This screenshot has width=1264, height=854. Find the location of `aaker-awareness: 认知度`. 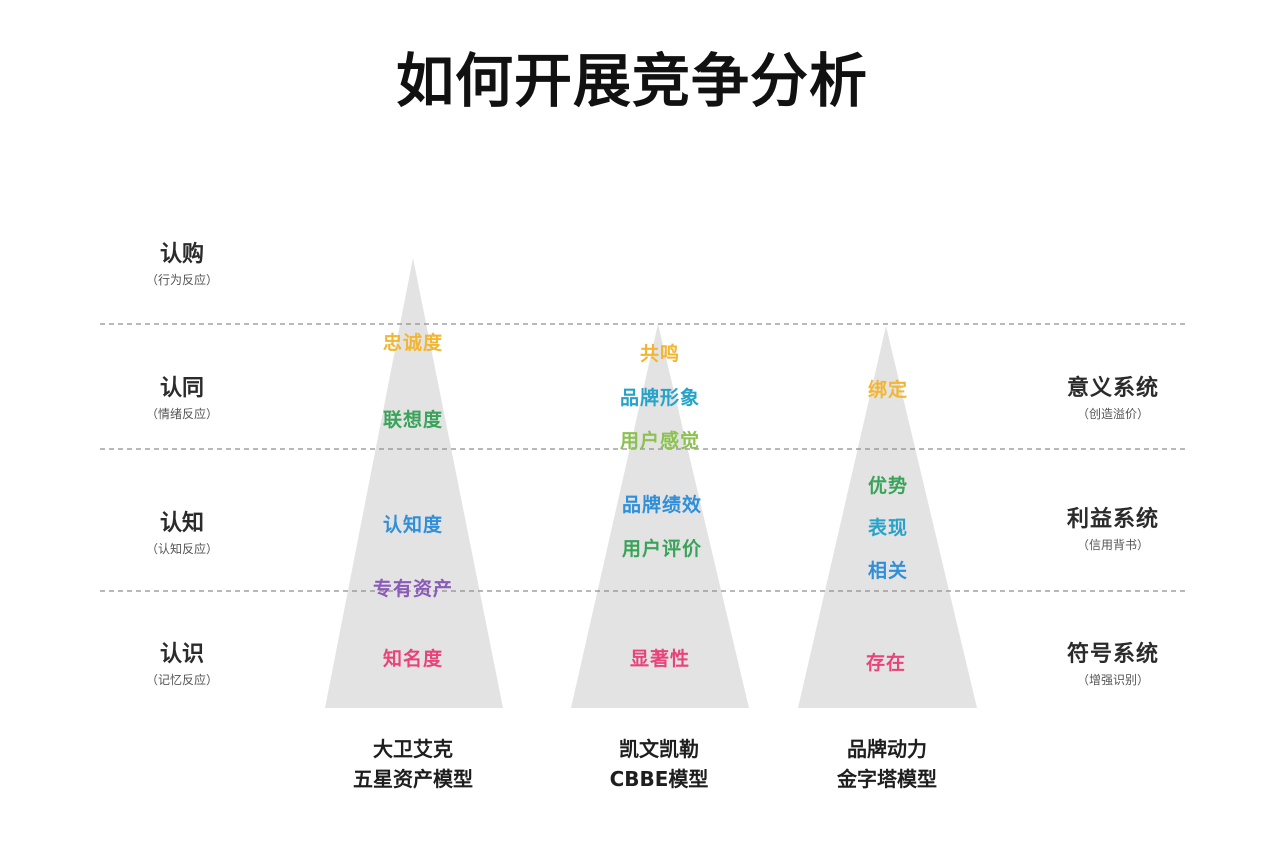

aaker-awareness: 认知度 is located at coordinates (413, 525).